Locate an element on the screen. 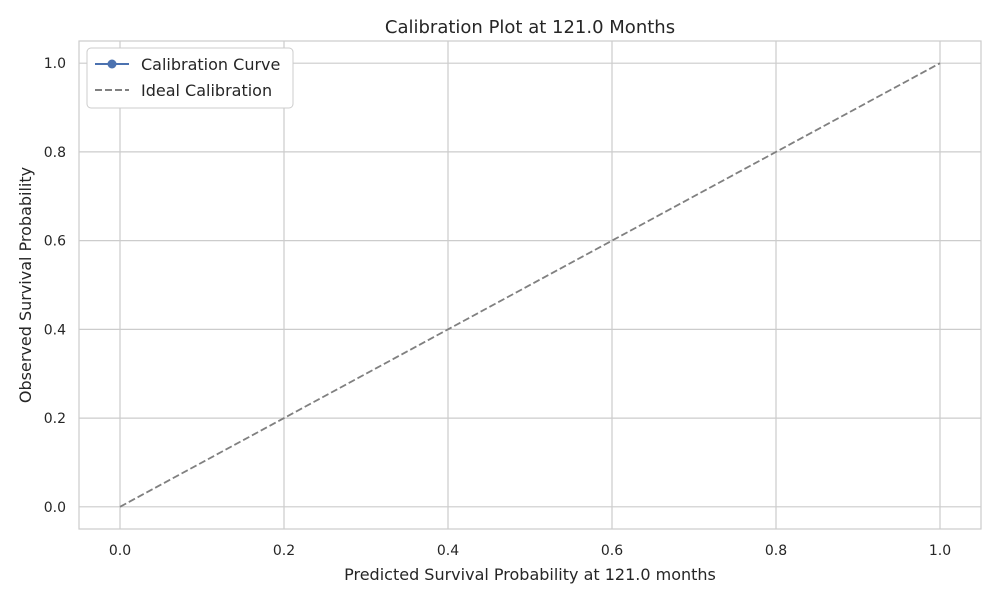  y-tick-label: 1.0 is located at coordinates (55, 64).